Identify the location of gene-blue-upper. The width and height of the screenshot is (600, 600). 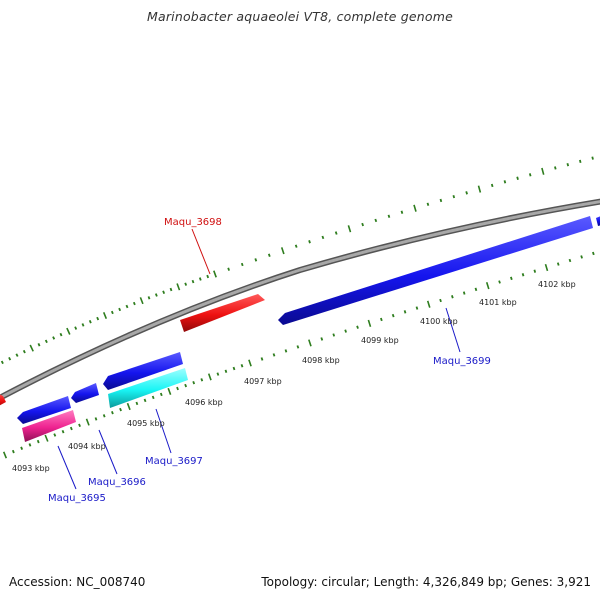
(143, 371).